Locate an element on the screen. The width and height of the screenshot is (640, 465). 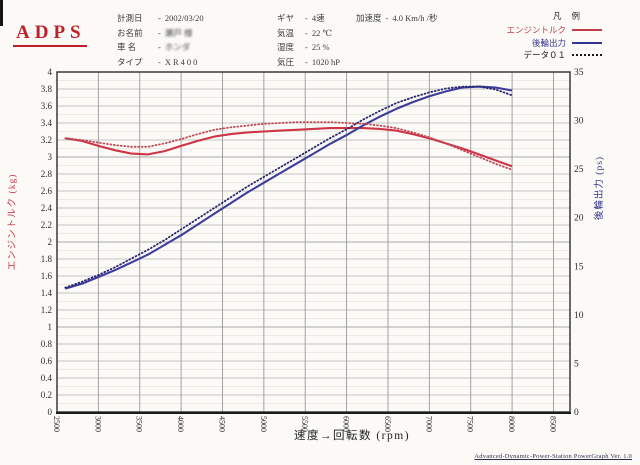
info-field: ギヤ -4速 is located at coordinates (301, 18).